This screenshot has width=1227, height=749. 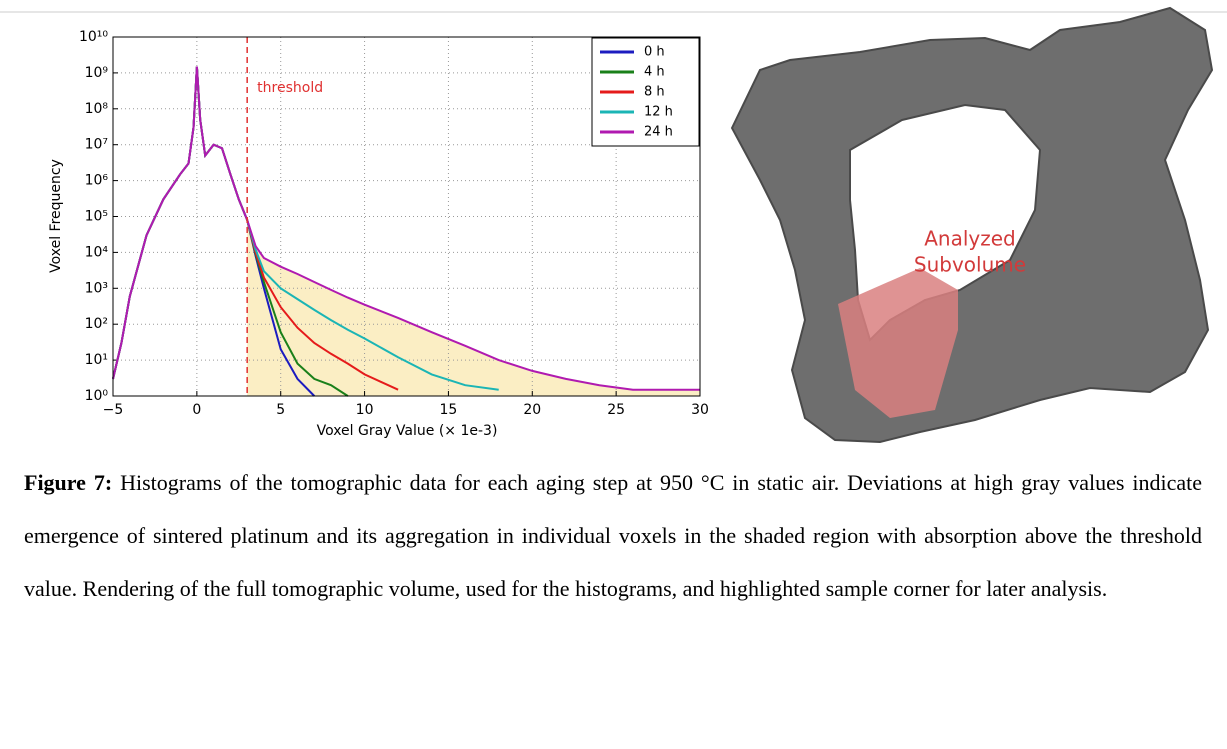 What do you see at coordinates (473, 307) in the screenshot?
I see `shaded-region` at bounding box center [473, 307].